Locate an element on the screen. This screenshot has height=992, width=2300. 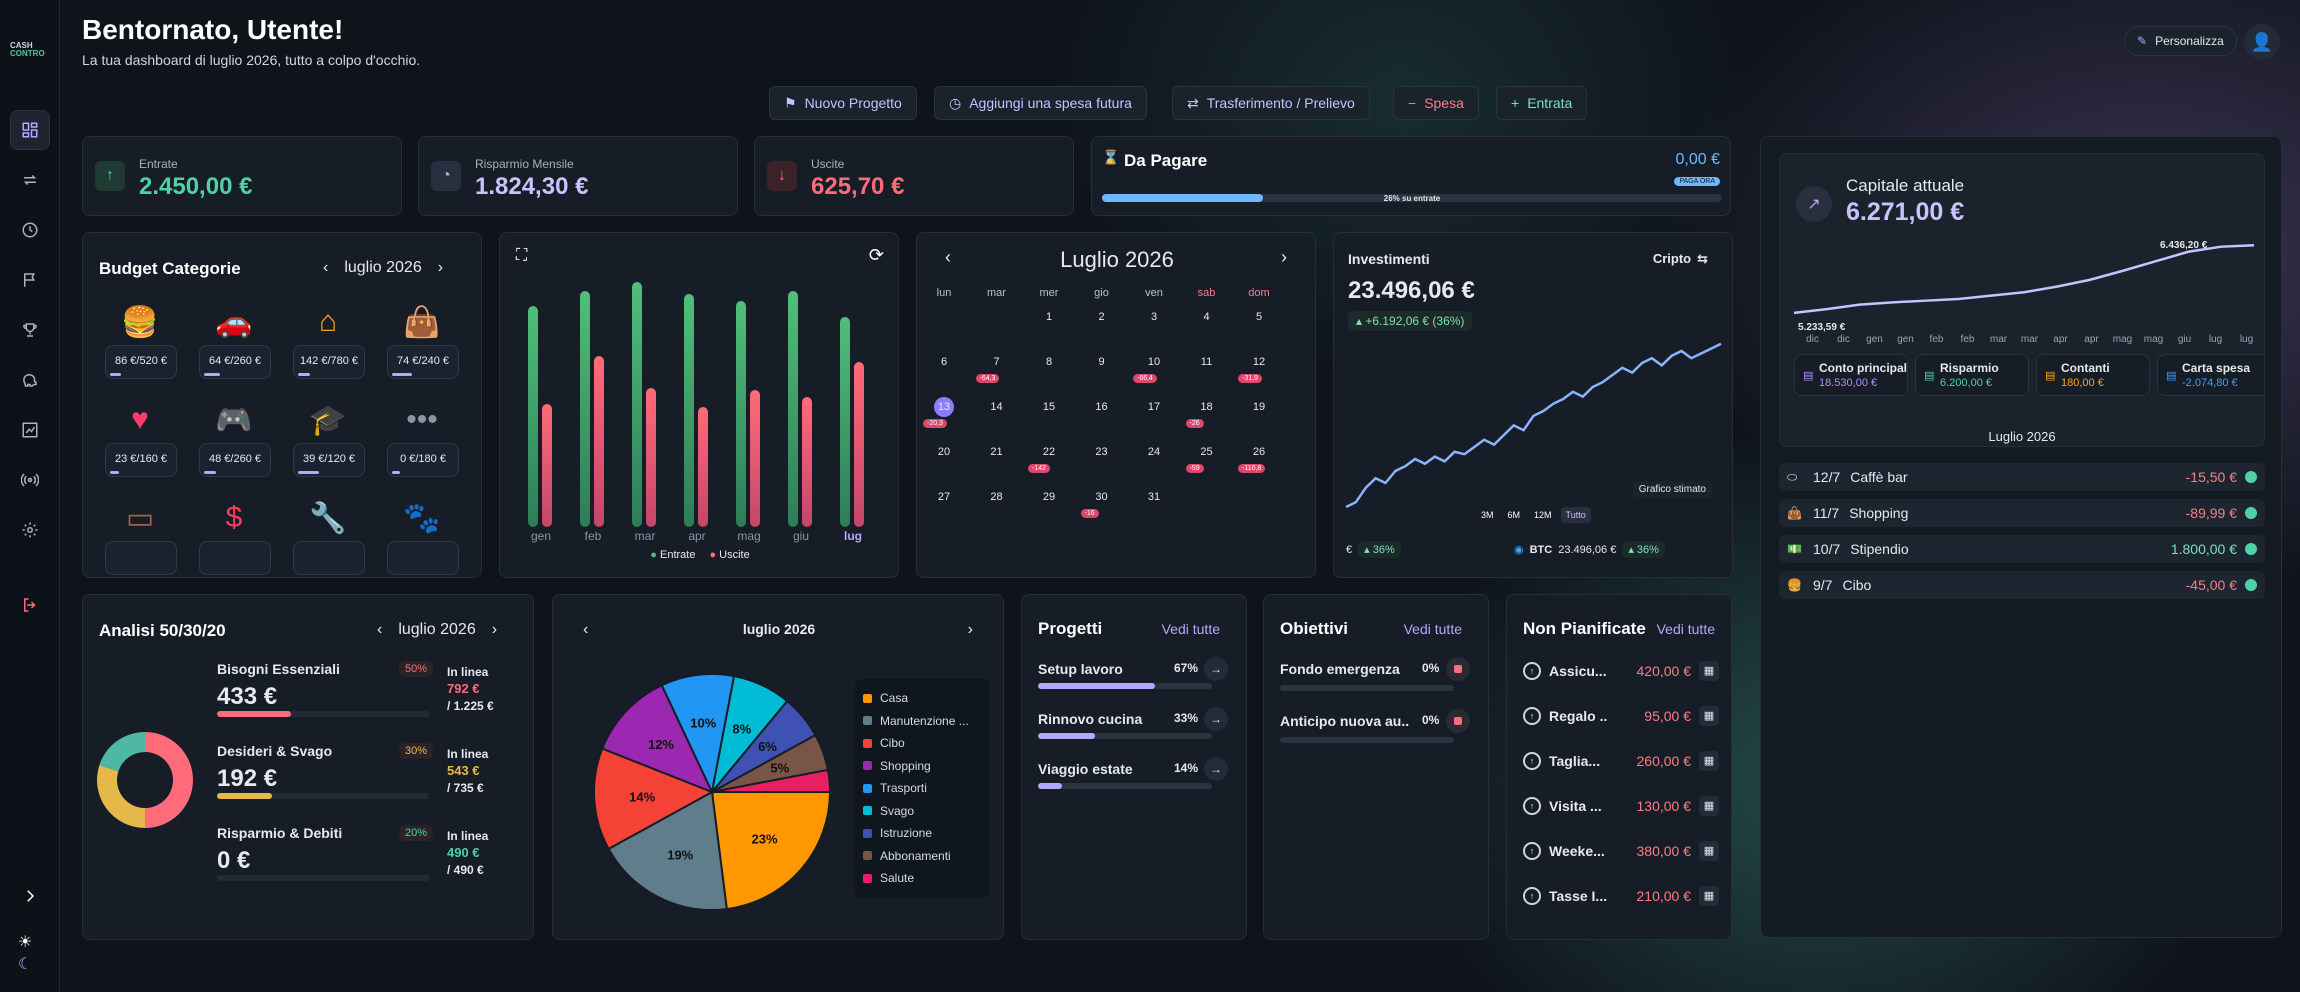
calendar-day: 31 is located at coordinates (1154, 497).